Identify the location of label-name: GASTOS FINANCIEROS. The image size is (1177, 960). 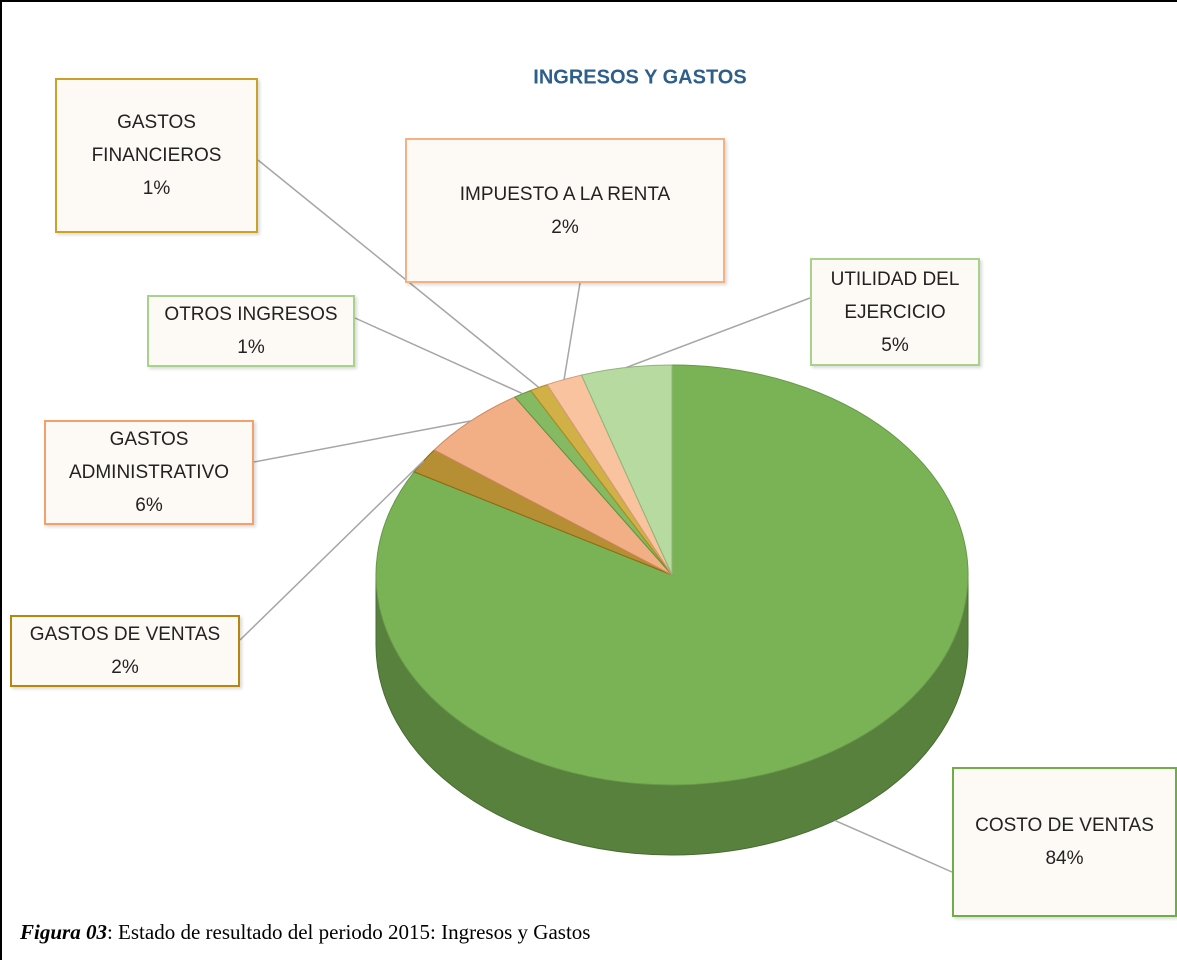
(156, 139).